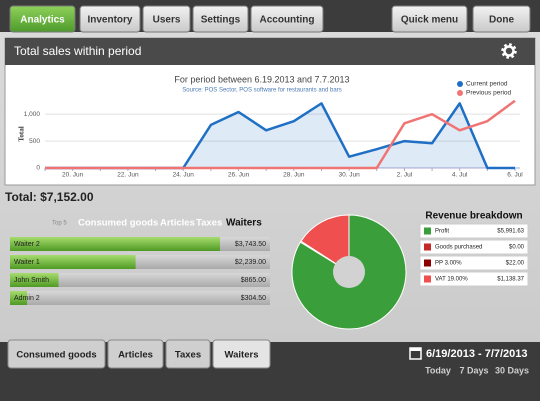 Image resolution: width=540 pixels, height=401 pixels. Describe the element at coordinates (451, 280) in the screenshot. I see `legend-label: VAT 19.00%` at that location.